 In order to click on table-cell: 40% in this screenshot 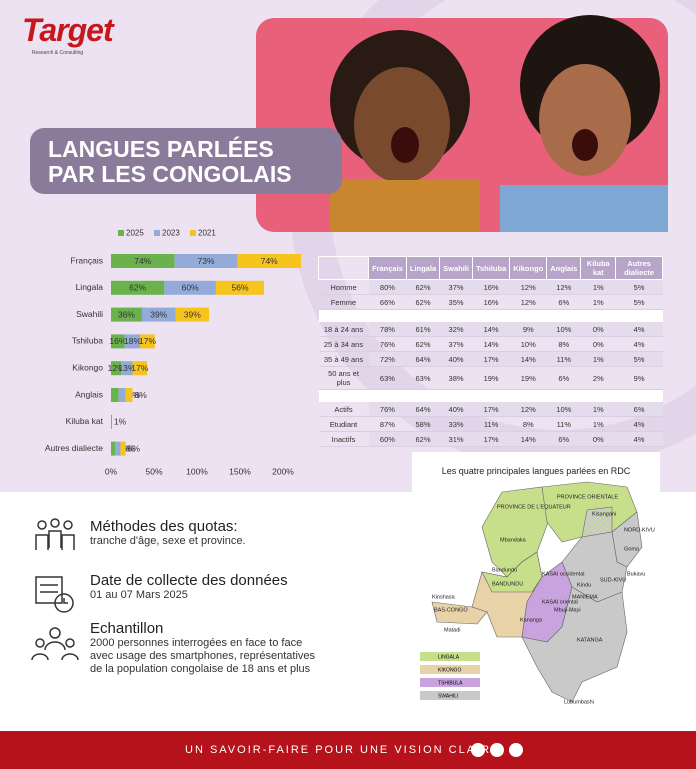, I will do `click(456, 409)`.